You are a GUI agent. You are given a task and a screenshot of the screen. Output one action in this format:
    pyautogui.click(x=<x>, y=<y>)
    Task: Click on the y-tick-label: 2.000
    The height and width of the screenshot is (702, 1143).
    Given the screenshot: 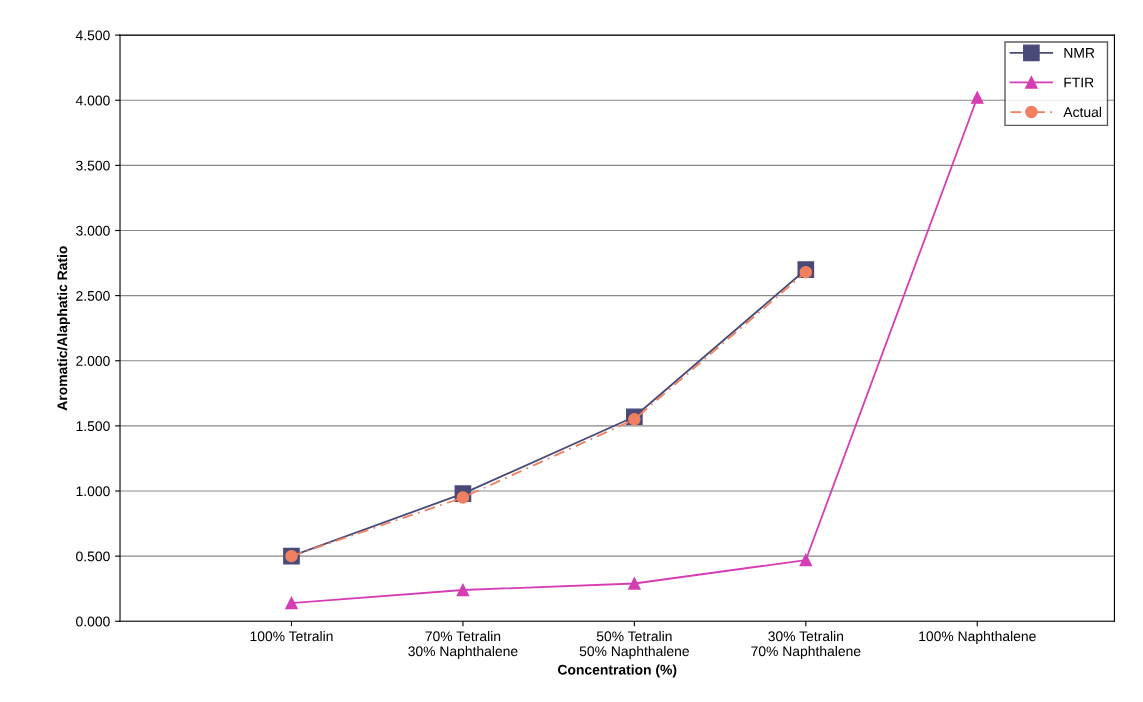 What is the action you would take?
    pyautogui.click(x=93, y=361)
    